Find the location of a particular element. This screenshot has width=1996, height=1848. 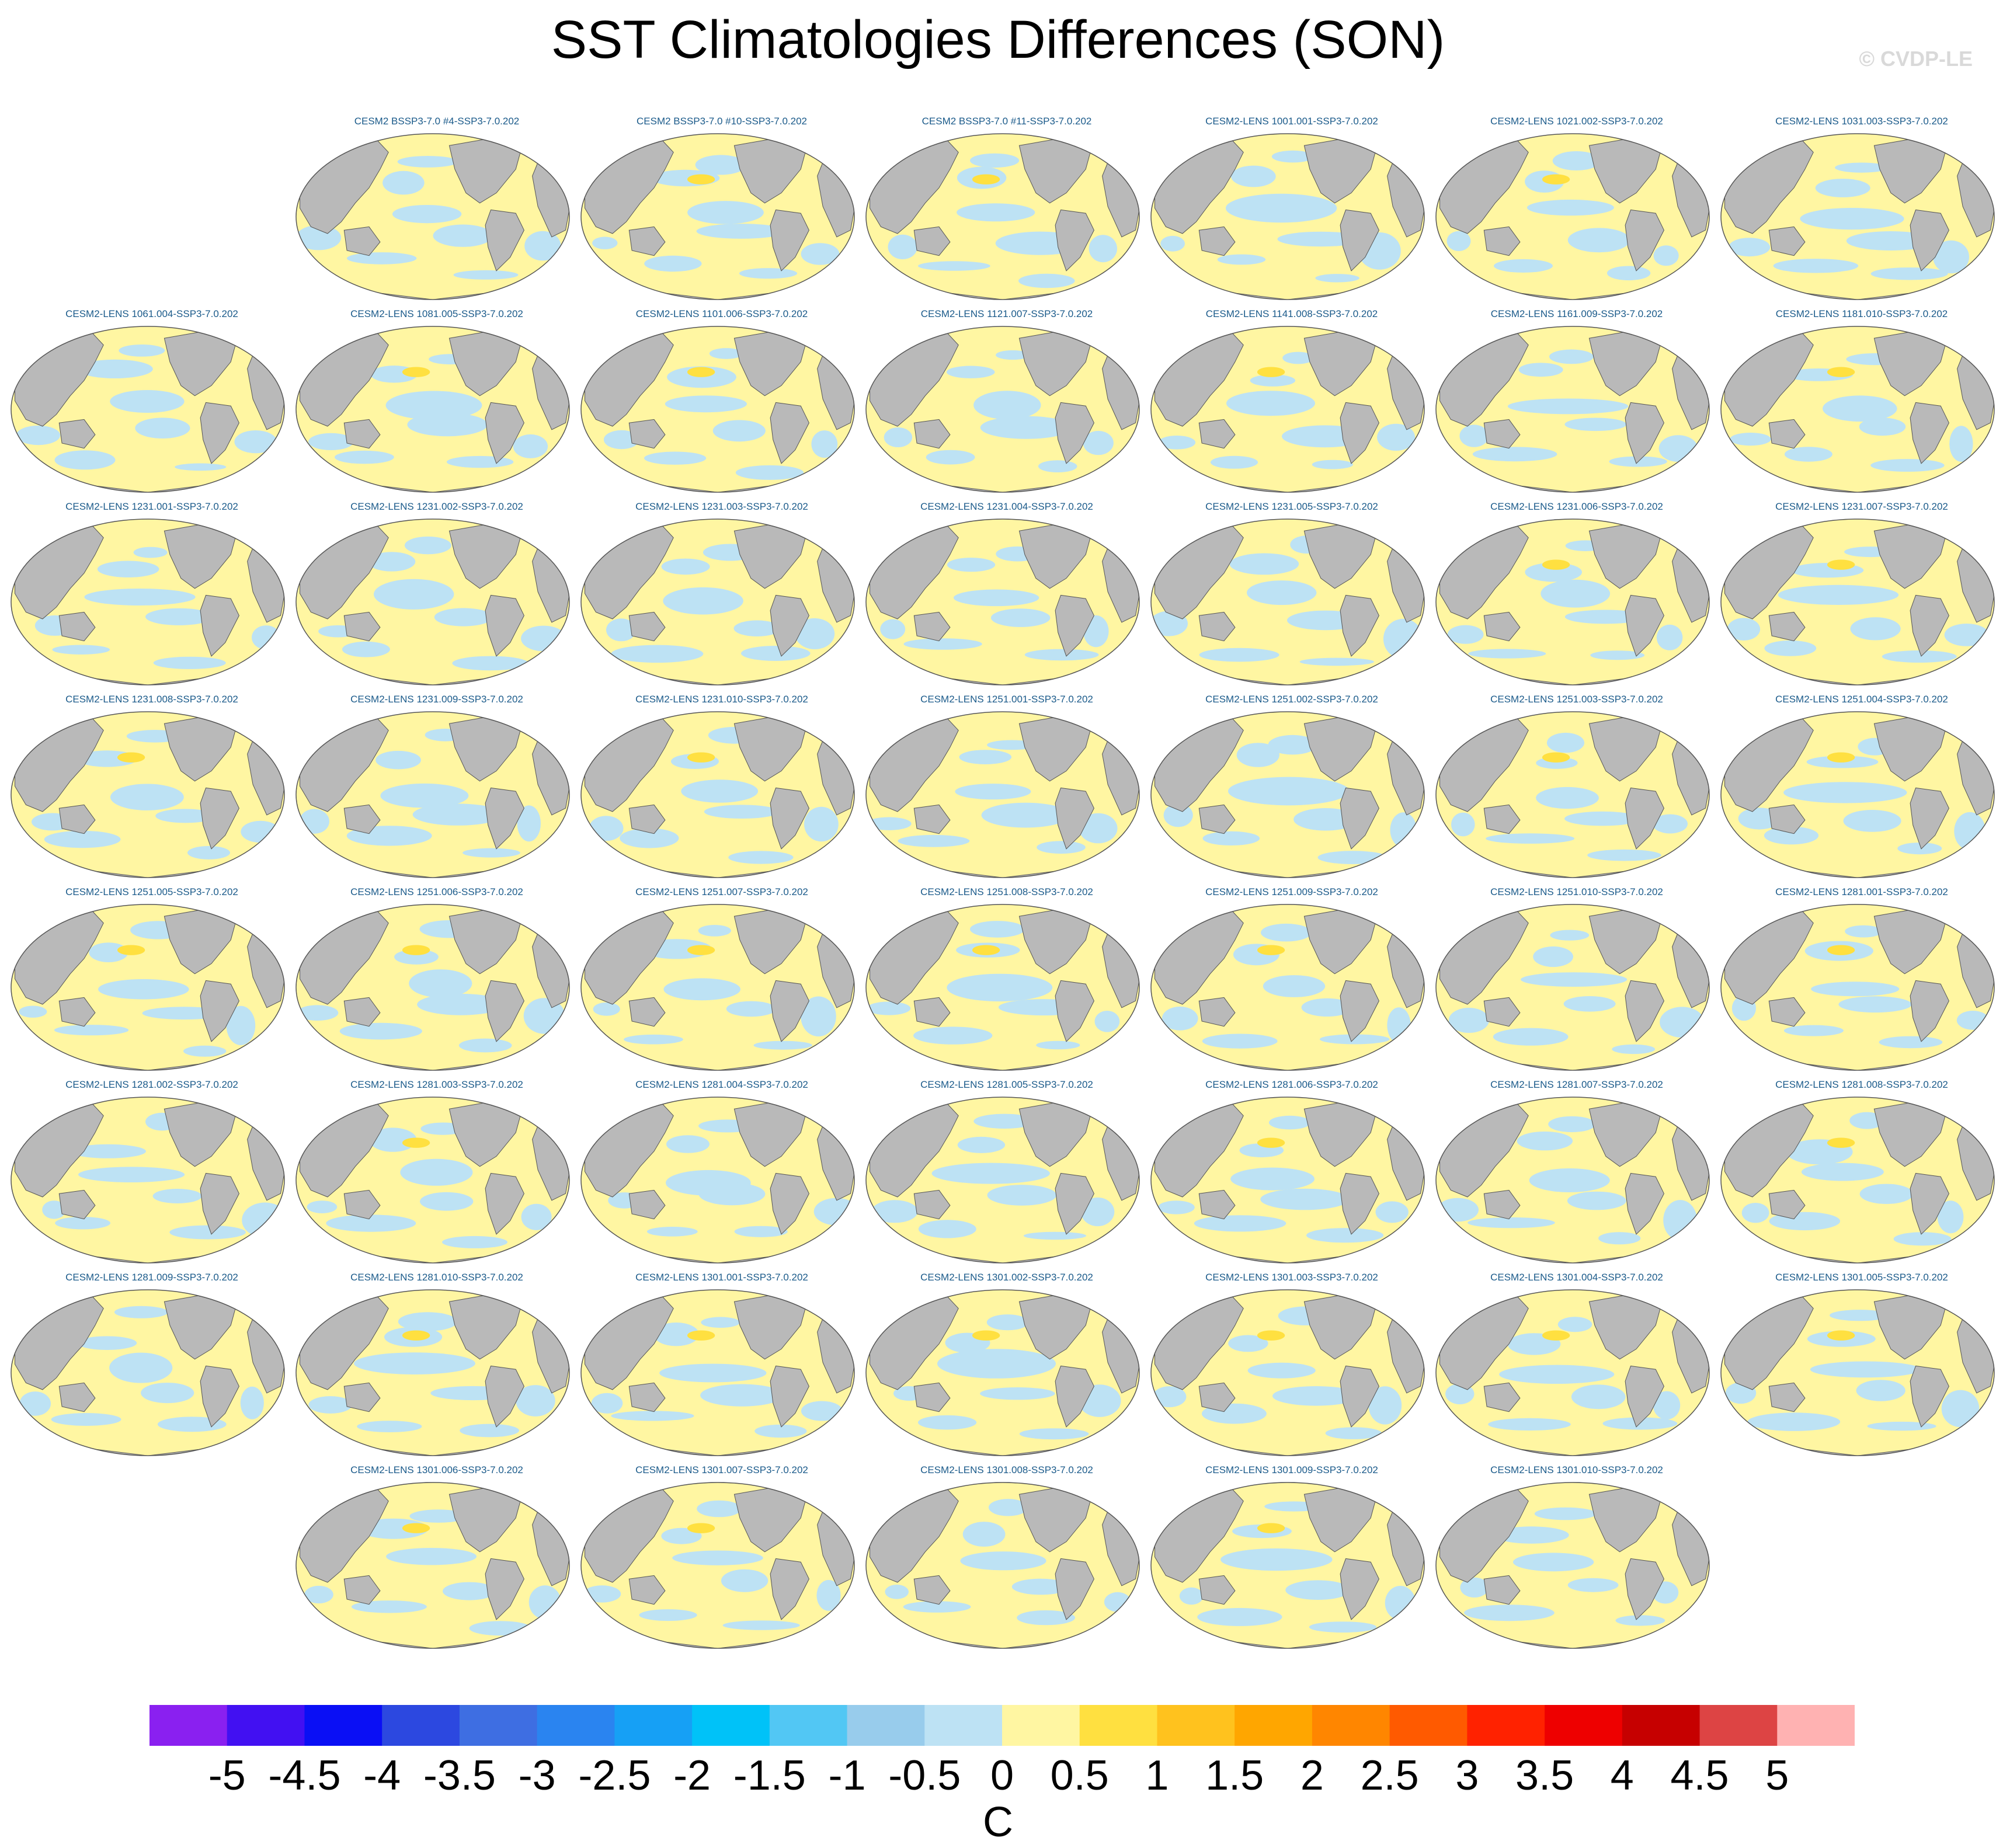

map-panel: CESM2-LENS 1281.003-SSP3-7.0.202 is located at coordinates (436, 1175).